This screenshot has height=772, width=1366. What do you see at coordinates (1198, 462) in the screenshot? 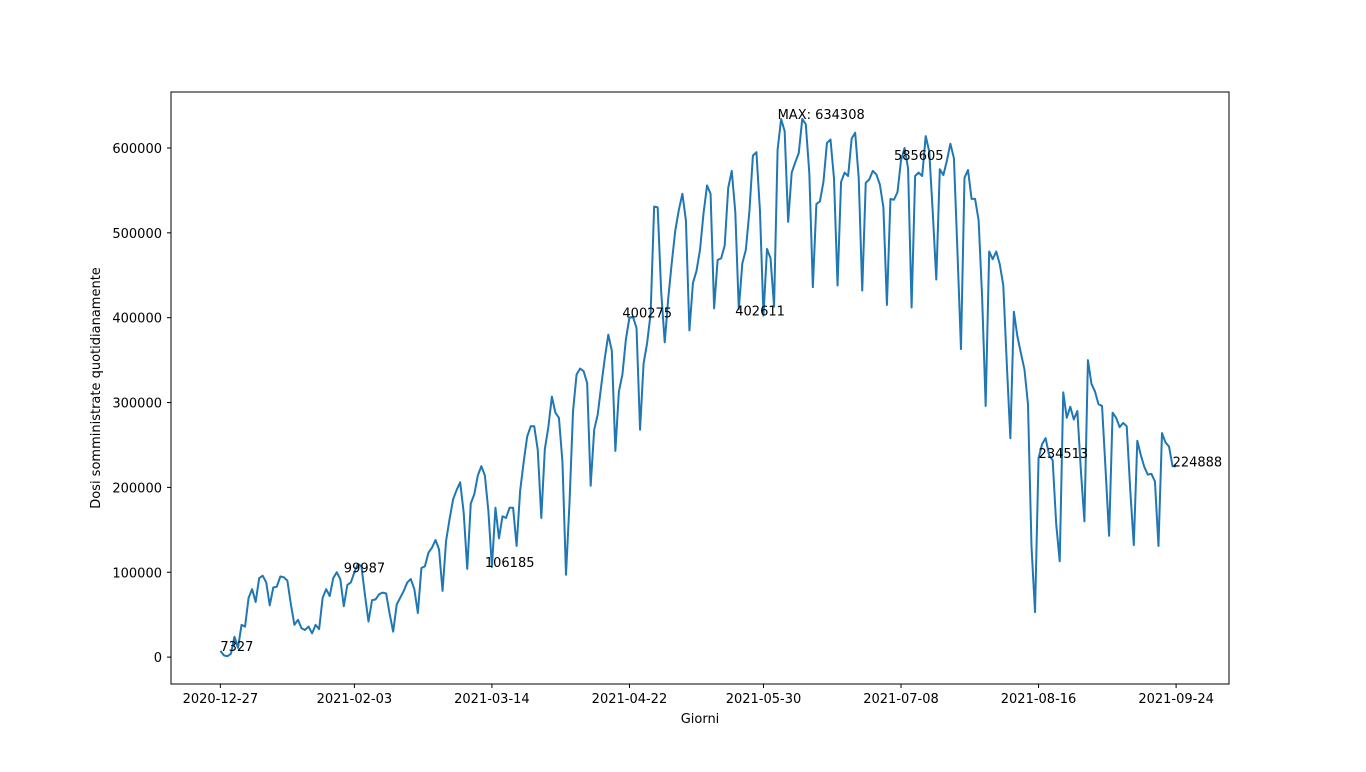
I see `annotation-label: 224888` at bounding box center [1198, 462].